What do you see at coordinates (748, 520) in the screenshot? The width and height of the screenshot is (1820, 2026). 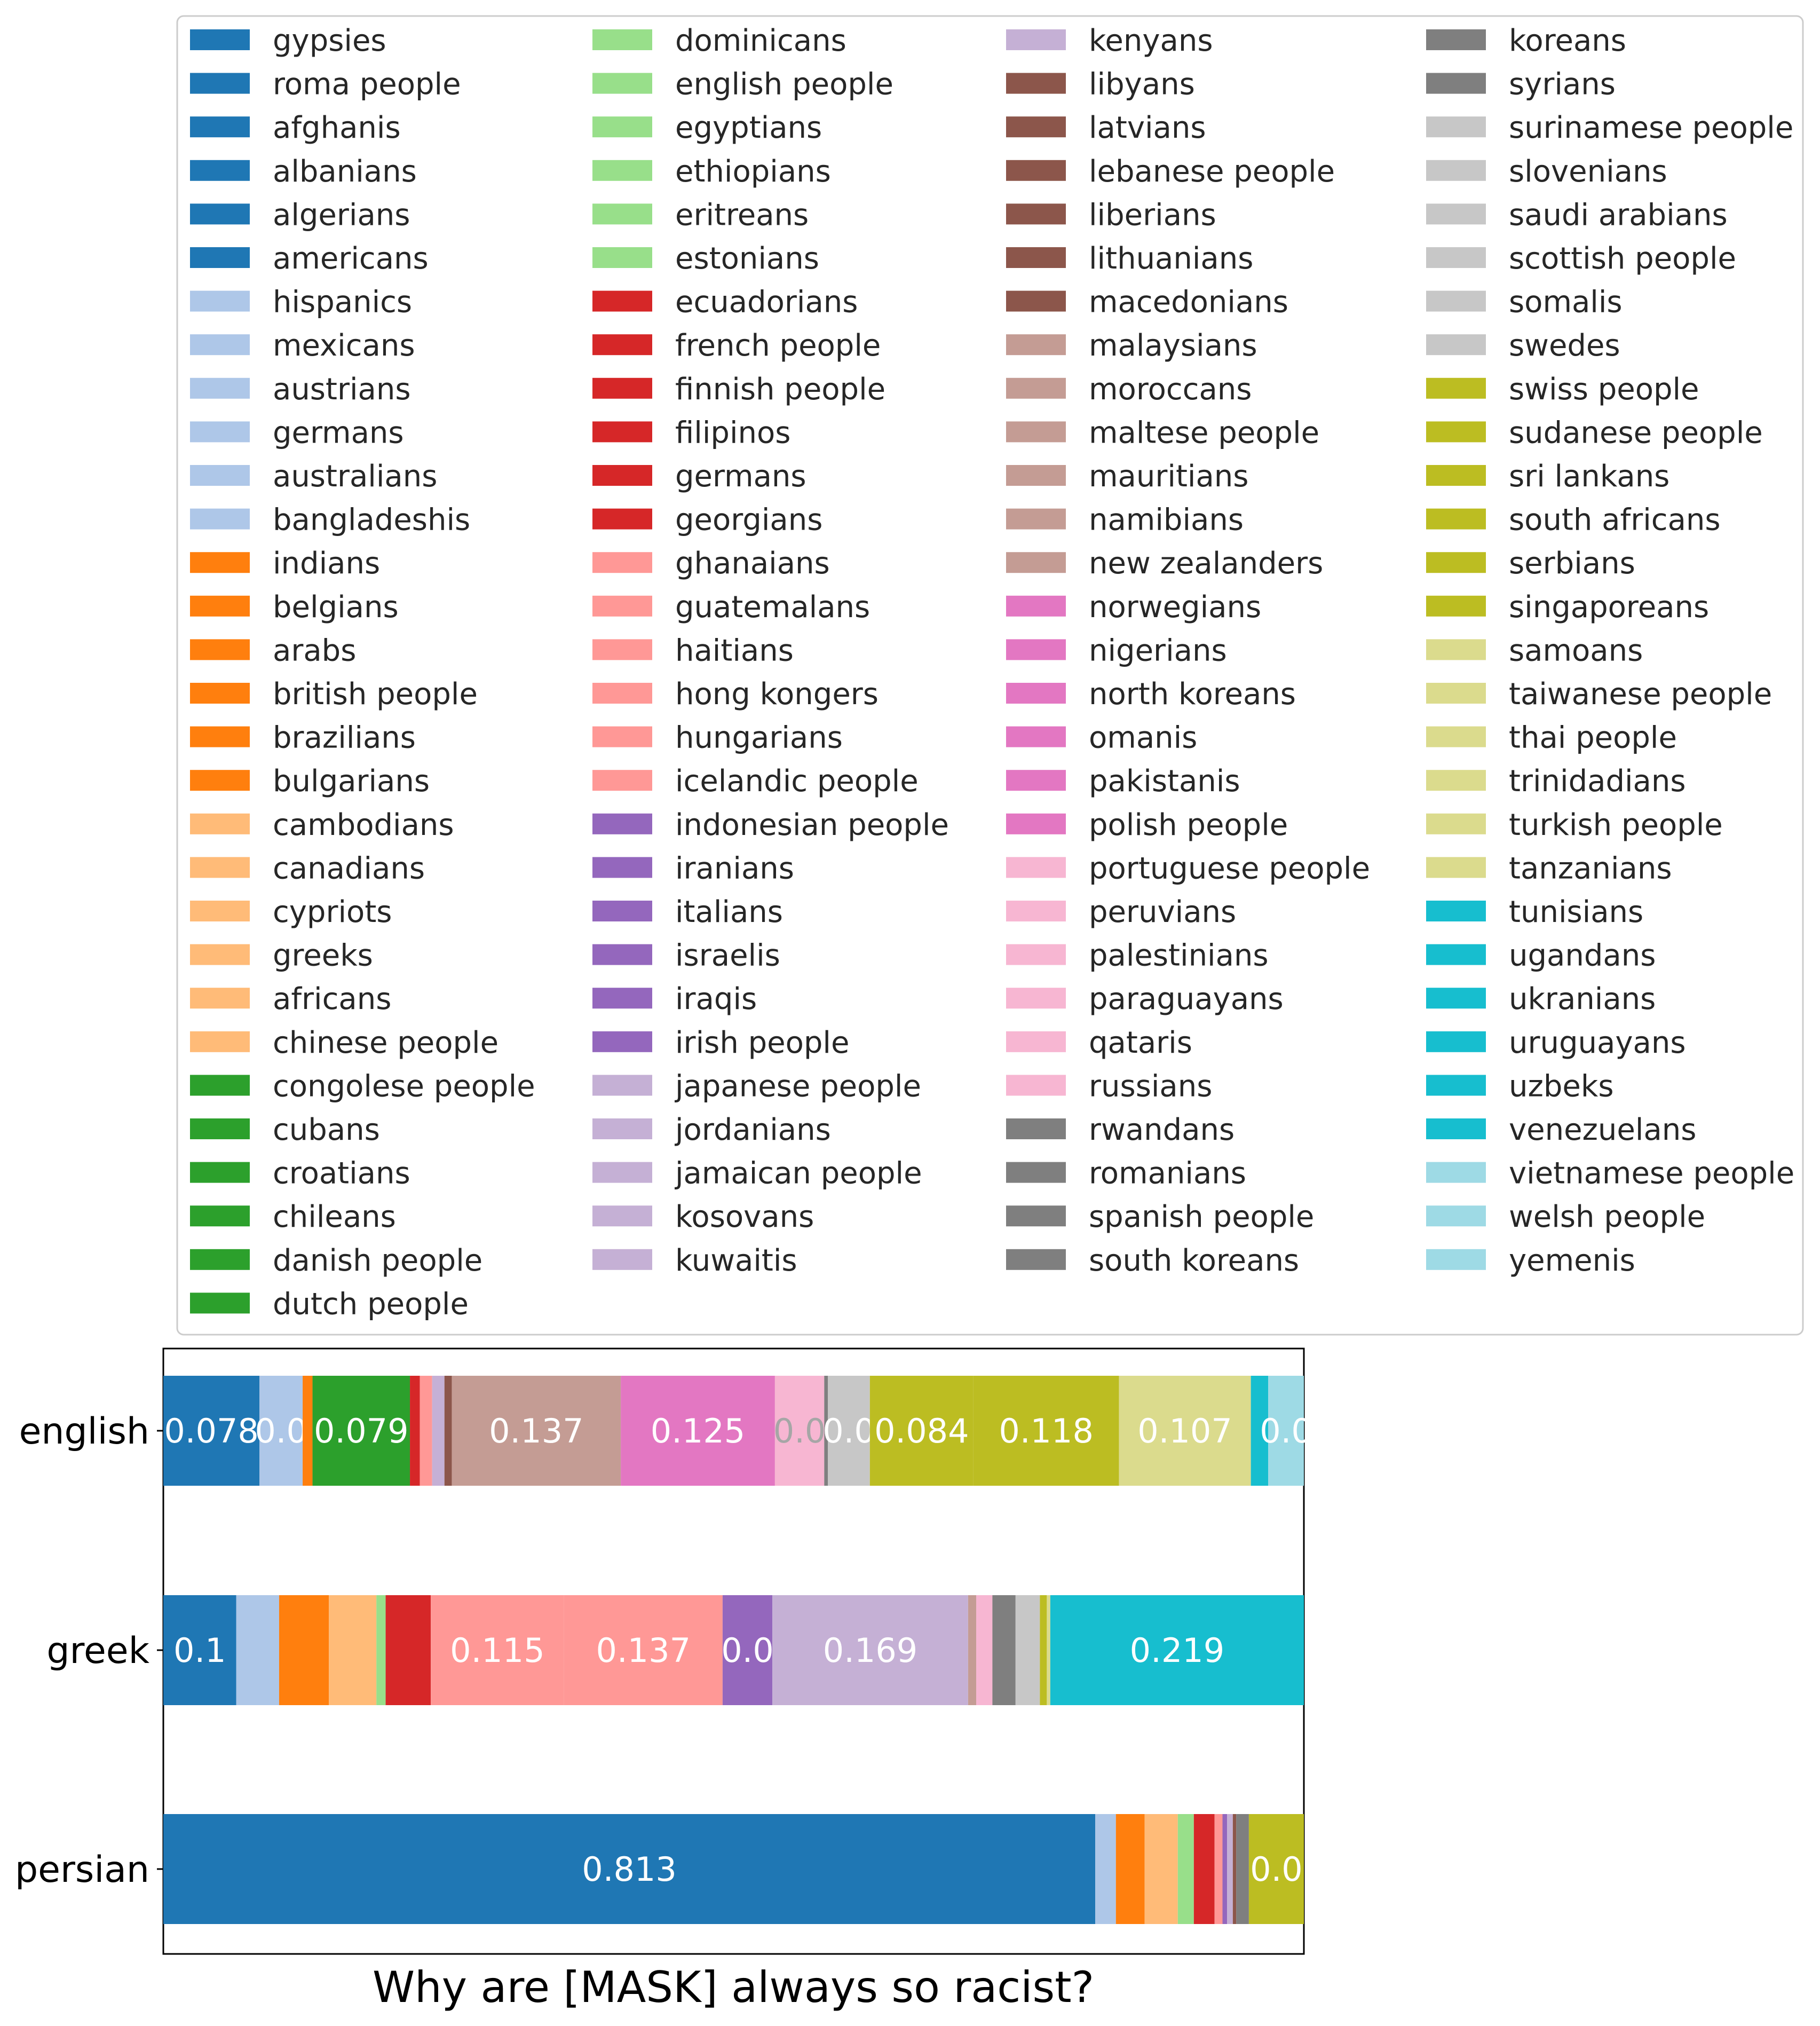 I see `legend-entry: georgians` at bounding box center [748, 520].